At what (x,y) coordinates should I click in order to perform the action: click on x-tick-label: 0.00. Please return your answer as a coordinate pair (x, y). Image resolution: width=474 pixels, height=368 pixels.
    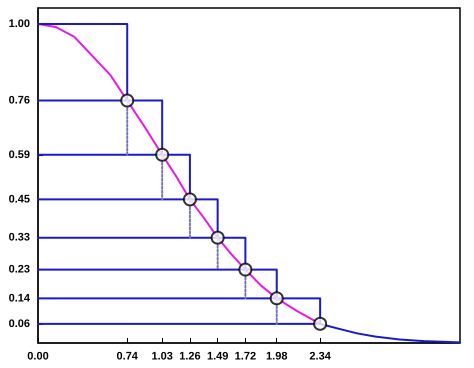
    Looking at the image, I should click on (38, 356).